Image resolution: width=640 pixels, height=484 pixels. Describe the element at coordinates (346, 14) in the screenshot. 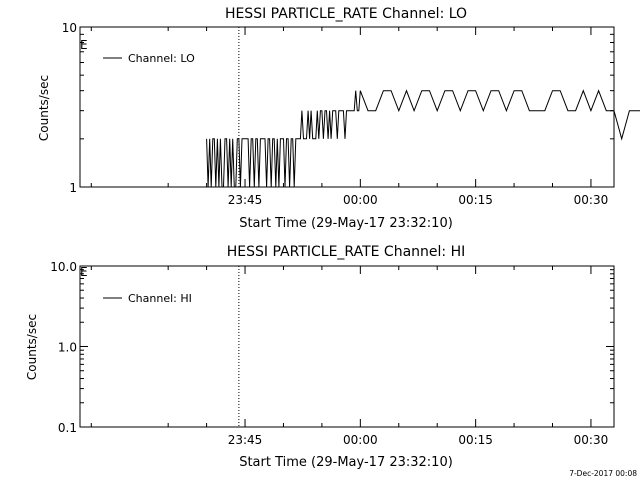

I see `chart-title: HESSI PARTICLE_RATE Channel: LO` at that location.